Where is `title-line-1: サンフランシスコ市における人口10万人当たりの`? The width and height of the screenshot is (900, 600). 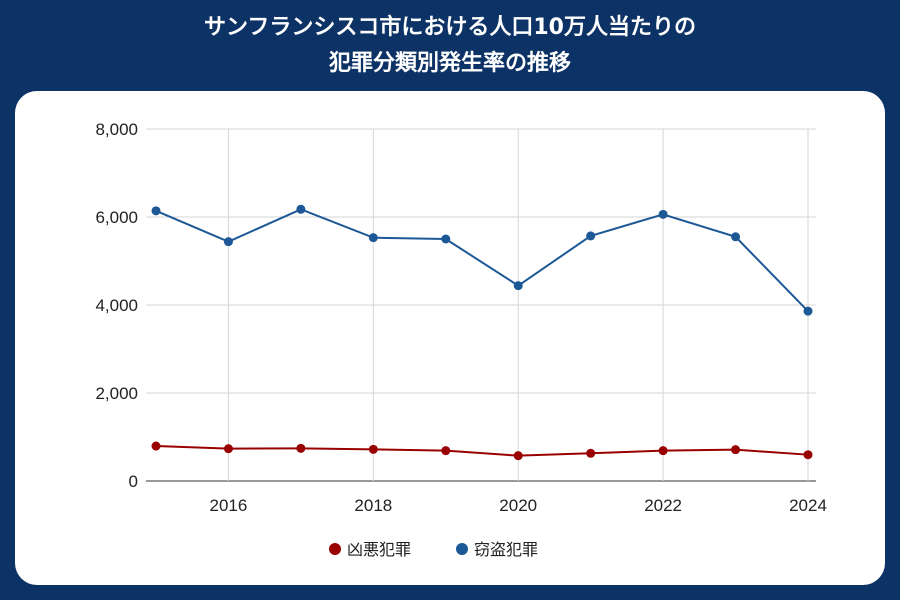 title-line-1: サンフランシスコ市における人口10万人当たりの is located at coordinates (450, 27).